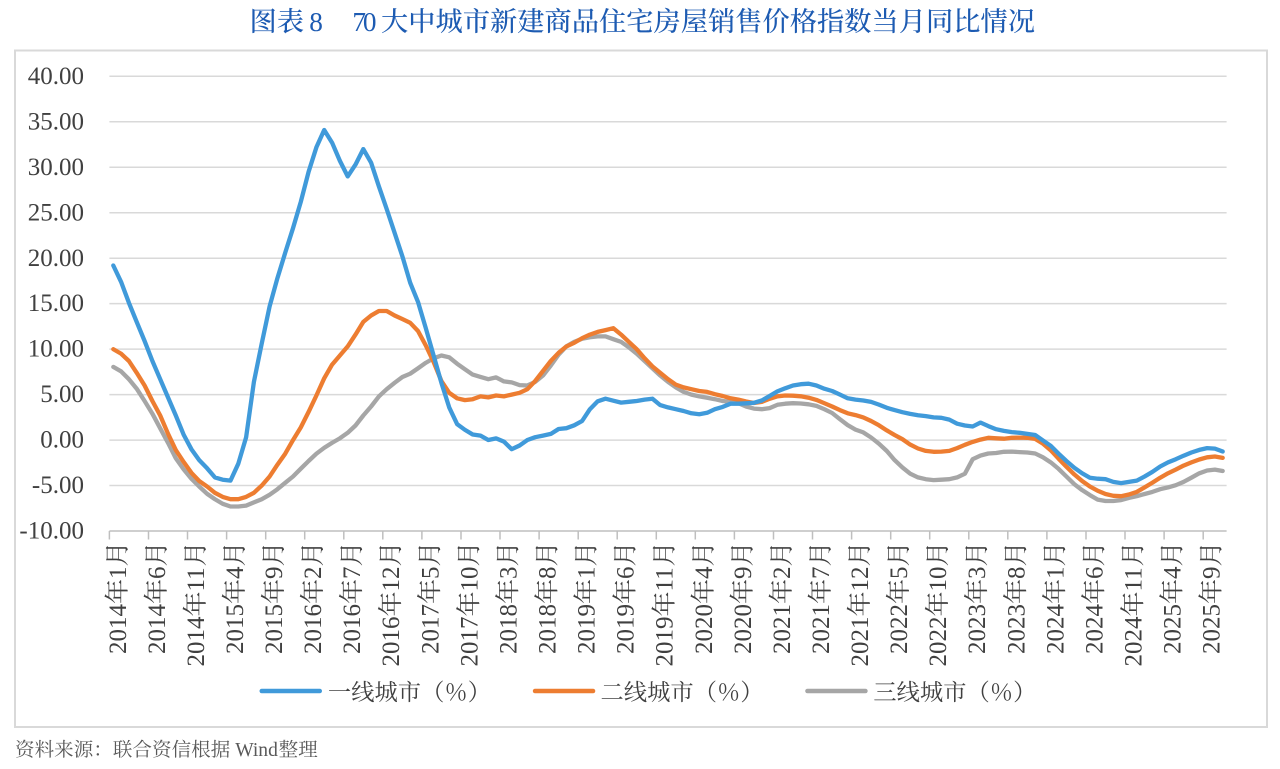 The width and height of the screenshot is (1280, 769). What do you see at coordinates (56, 303) in the screenshot?
I see `svg-text: 15.00` at bounding box center [56, 303].